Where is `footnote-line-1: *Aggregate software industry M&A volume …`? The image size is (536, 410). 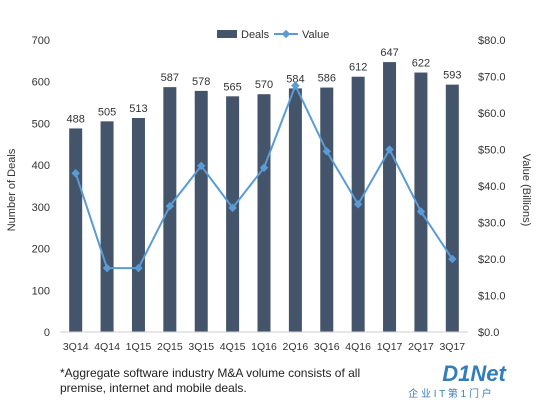 footnote-line-1: *Aggregate software industry M&A volume … is located at coordinates (210, 373).